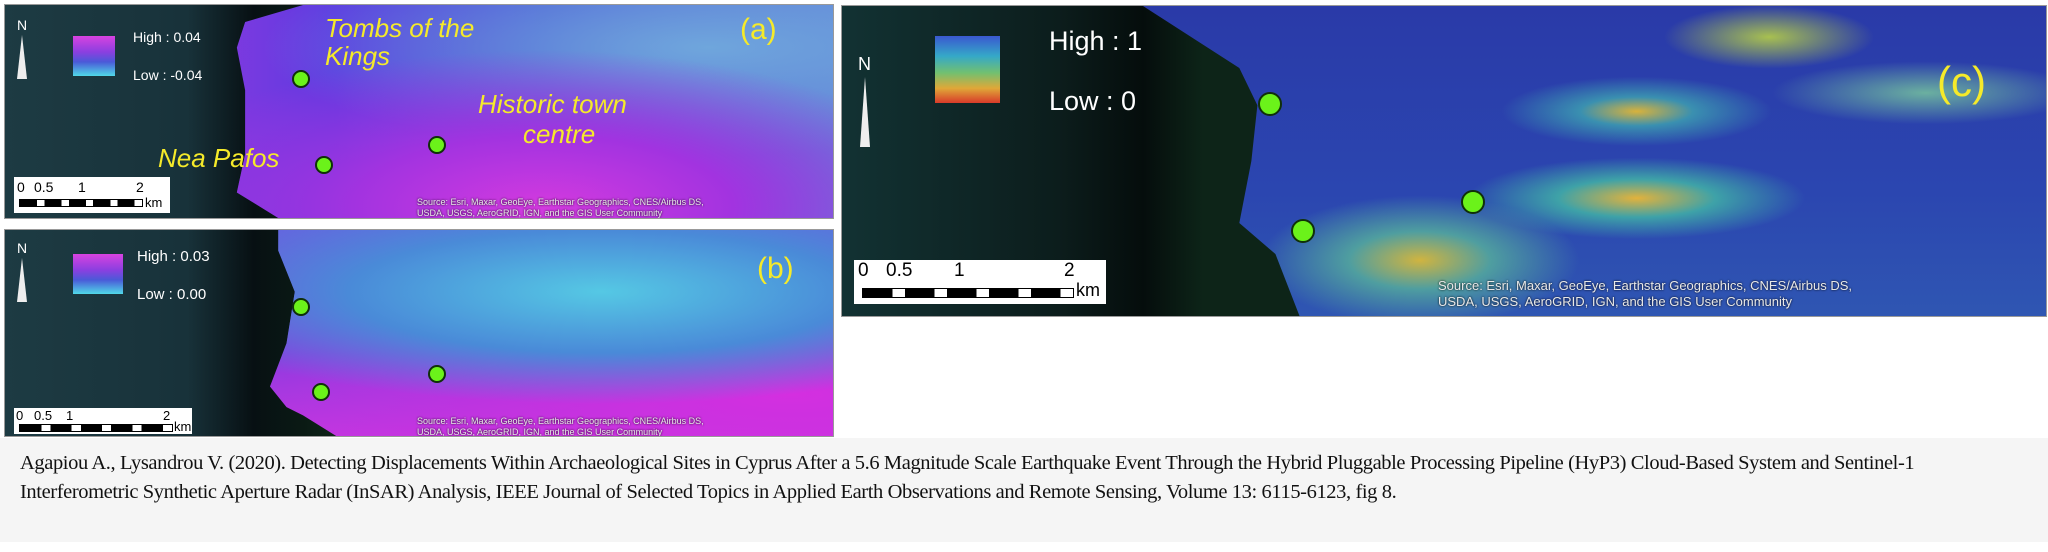 The image size is (2048, 552). What do you see at coordinates (219, 158) in the screenshot?
I see `label-nea-pafos: Nea Pafos` at bounding box center [219, 158].